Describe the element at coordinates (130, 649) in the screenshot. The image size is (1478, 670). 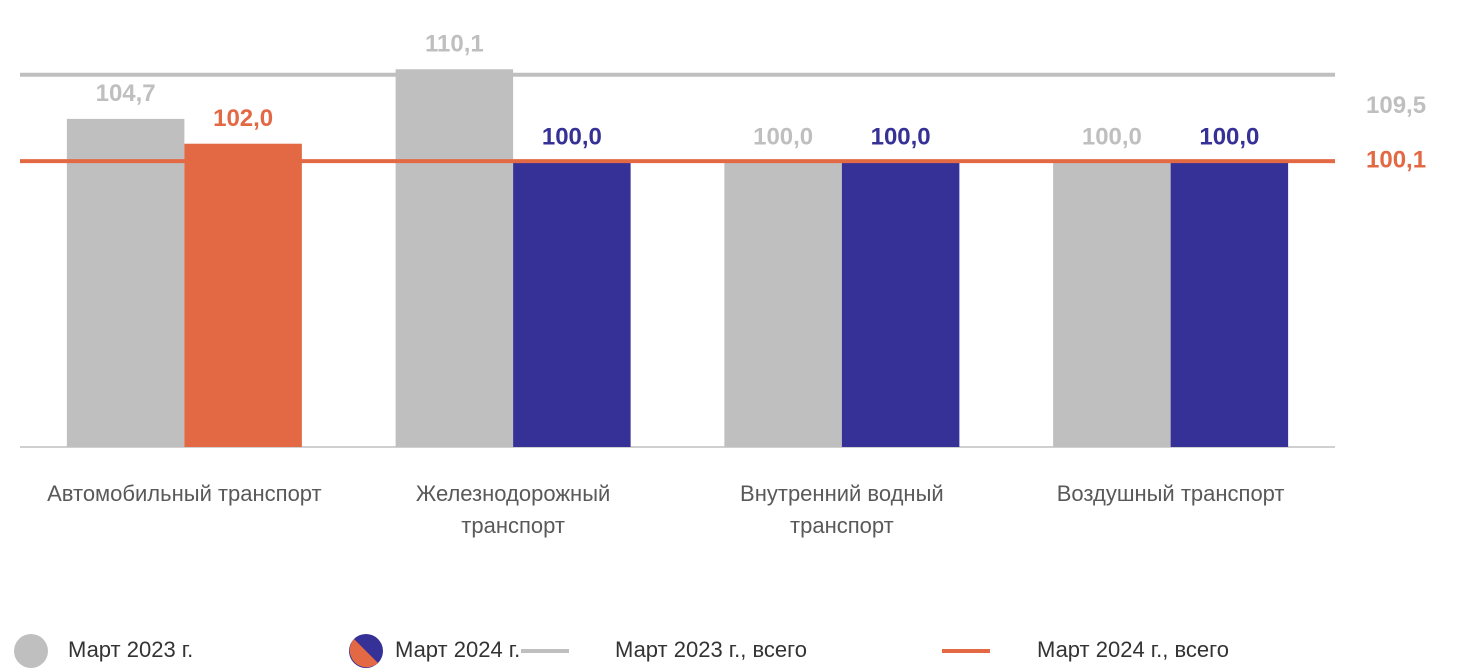
I see `legend-label: Март 2023 г.` at that location.